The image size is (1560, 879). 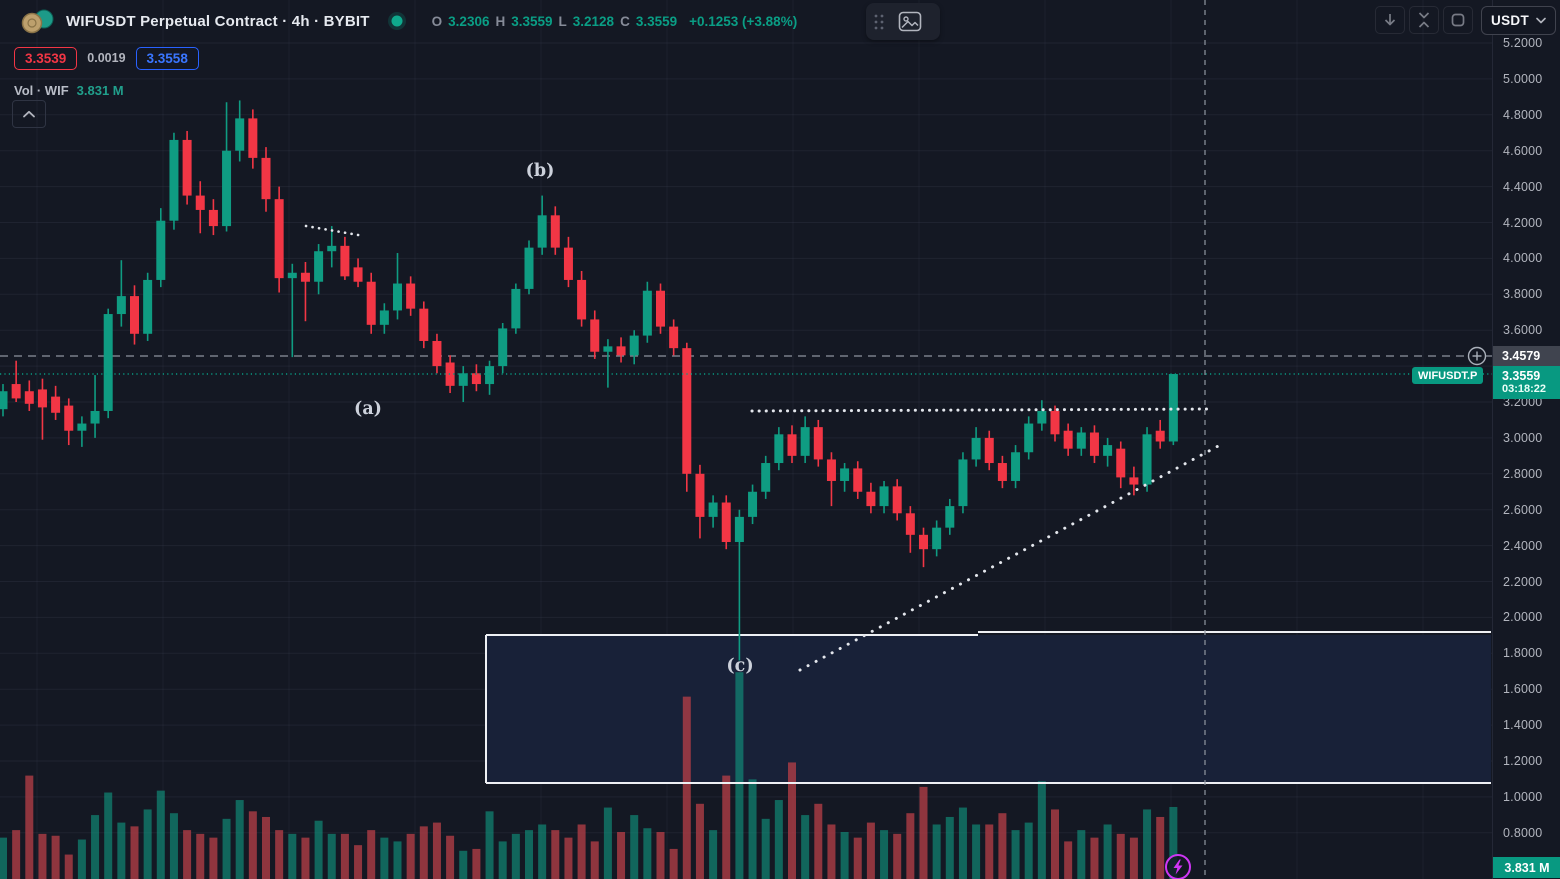 What do you see at coordinates (469, 21) in the screenshot?
I see `open-value: 3.2306` at bounding box center [469, 21].